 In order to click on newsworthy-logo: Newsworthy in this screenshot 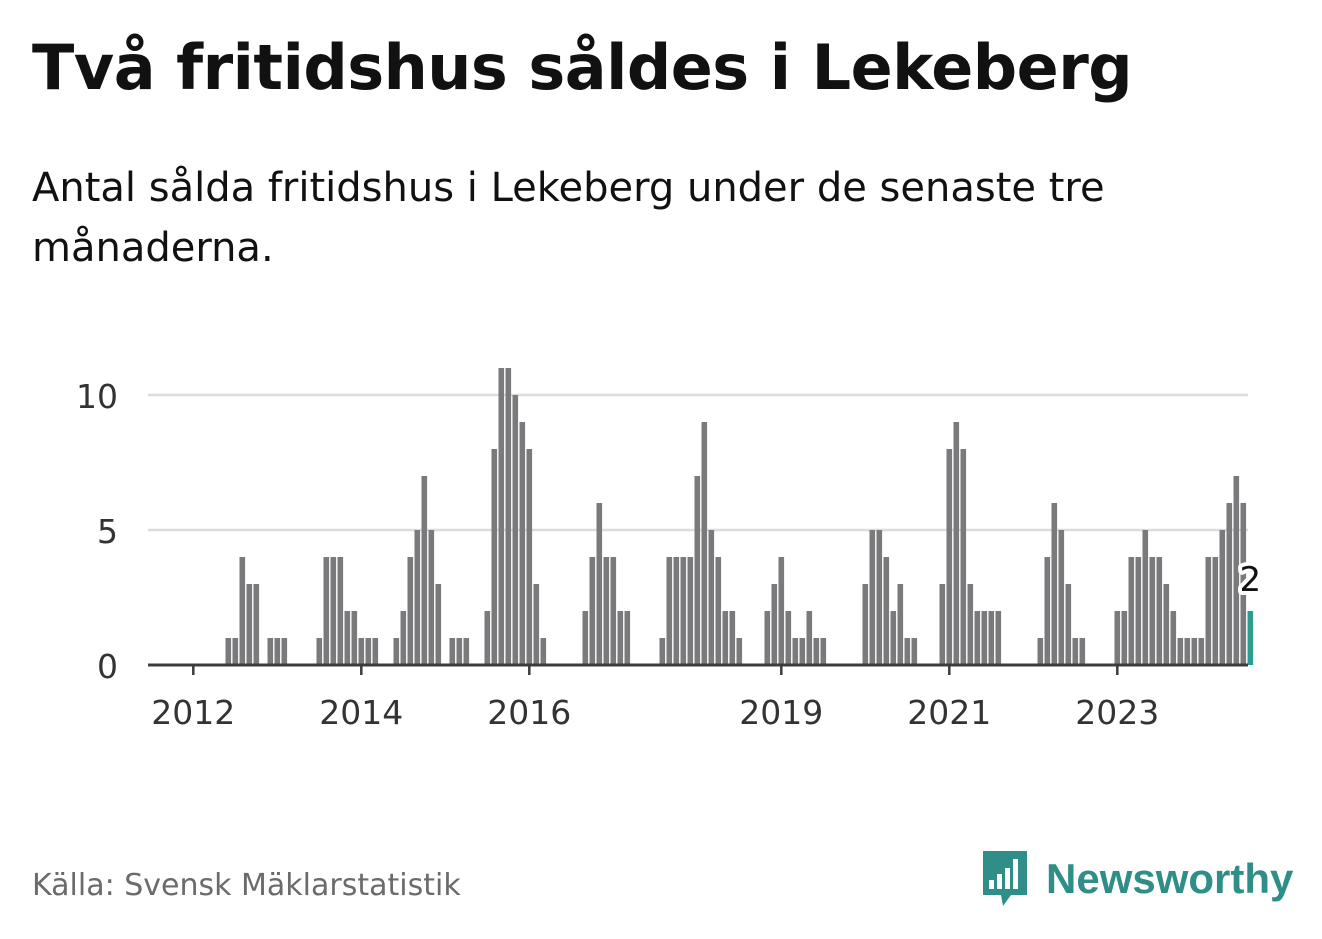, I will do `click(1136, 879)`.